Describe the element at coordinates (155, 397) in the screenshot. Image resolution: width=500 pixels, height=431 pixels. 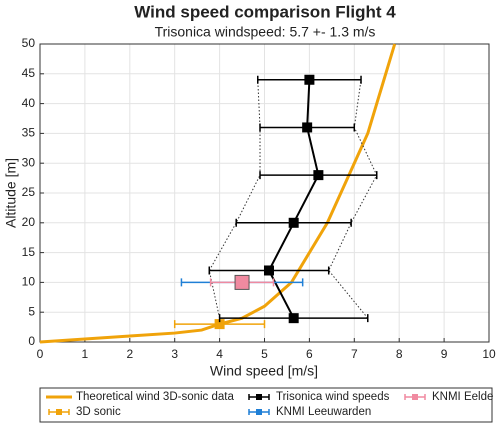
I see `legend-label: Theoretical wind 3D-sonic data` at that location.